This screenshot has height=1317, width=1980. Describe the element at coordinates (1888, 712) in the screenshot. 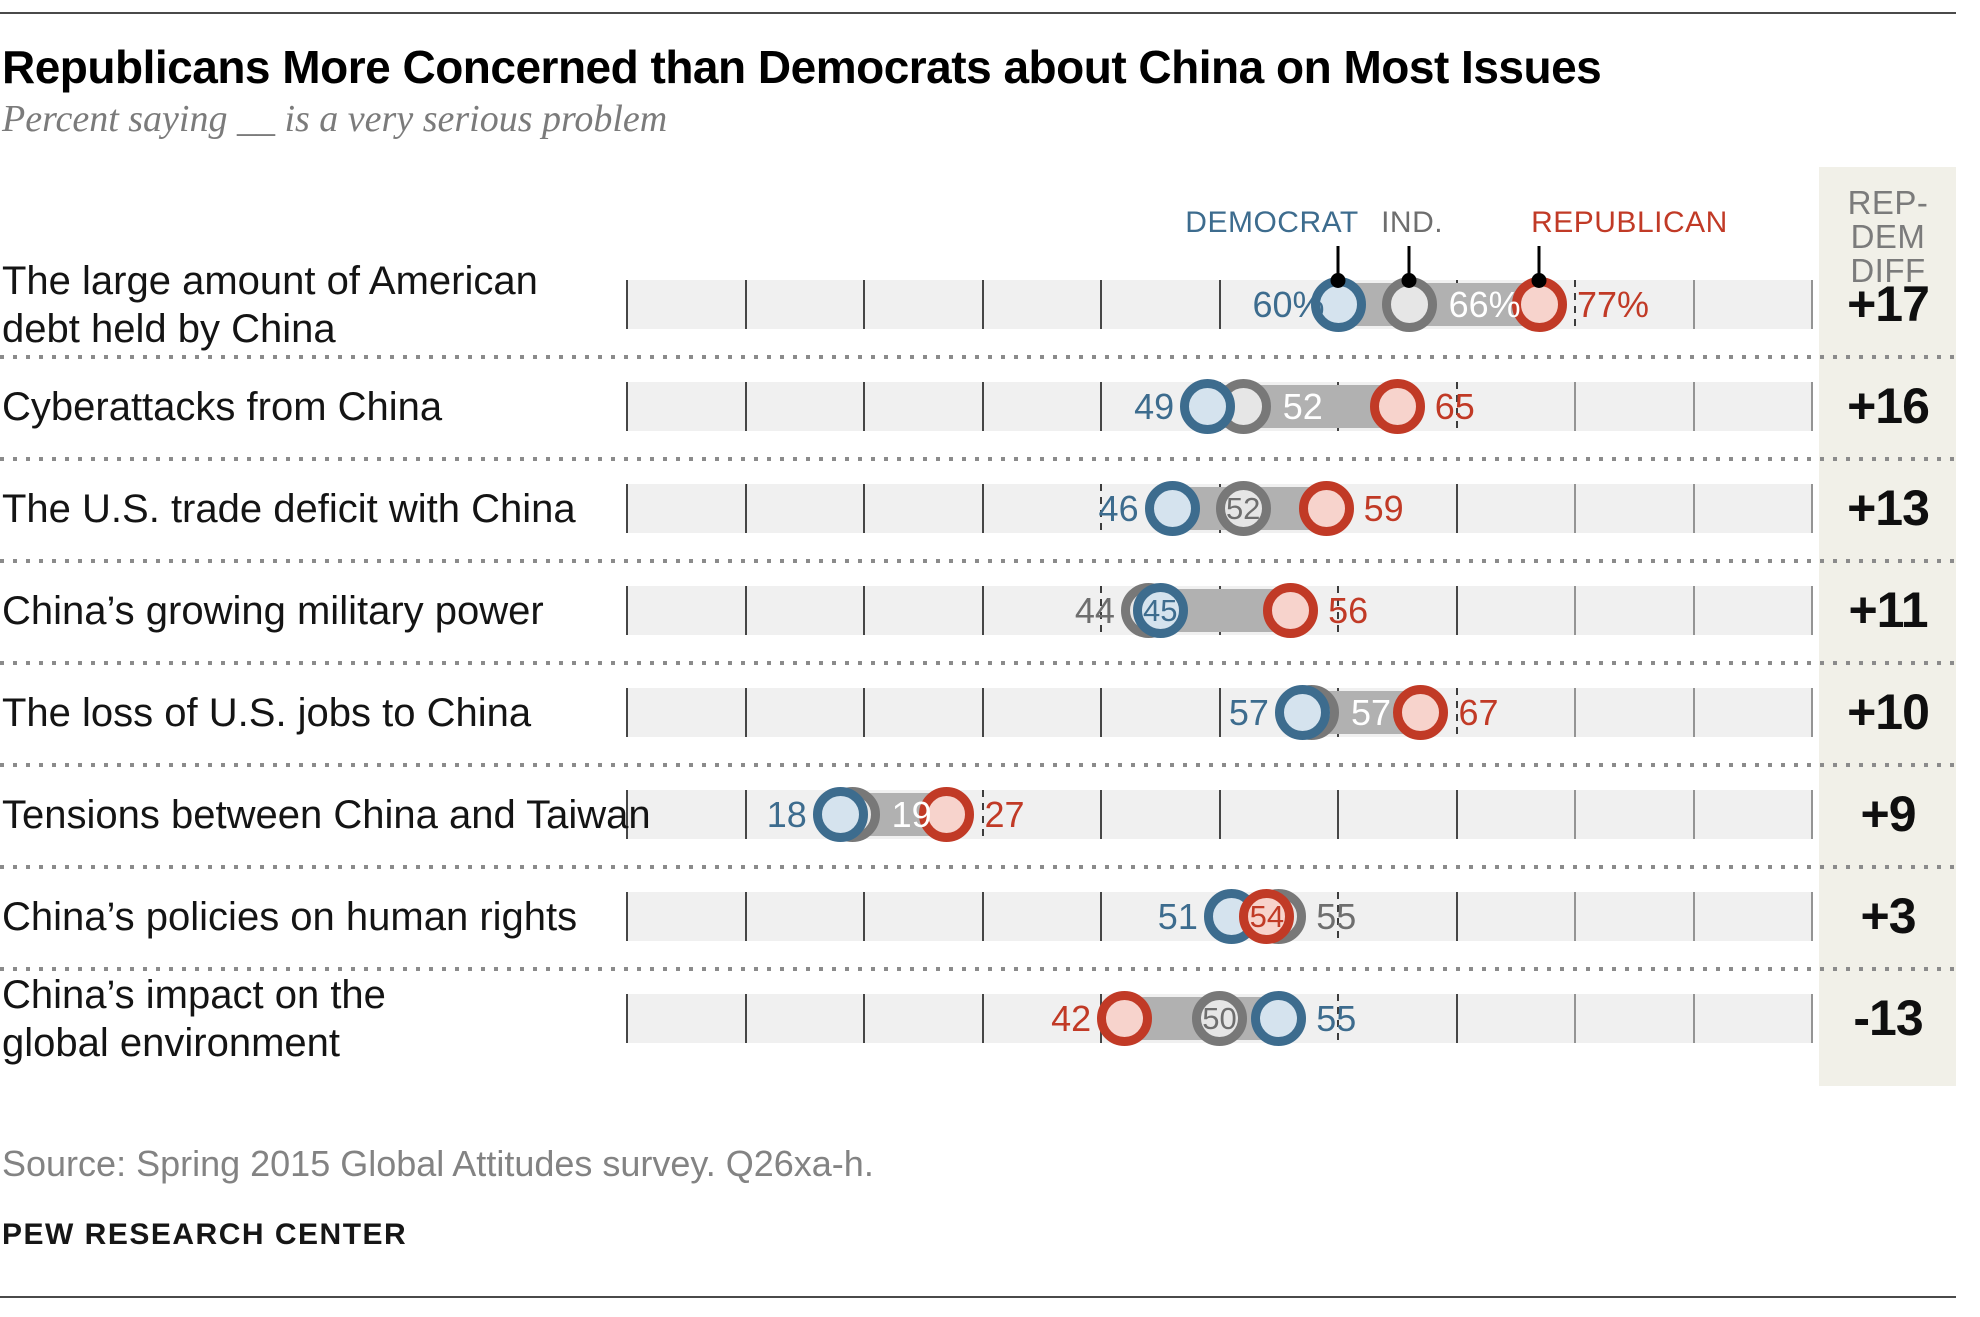

I see `rep-dem-diff-value: +10` at that location.